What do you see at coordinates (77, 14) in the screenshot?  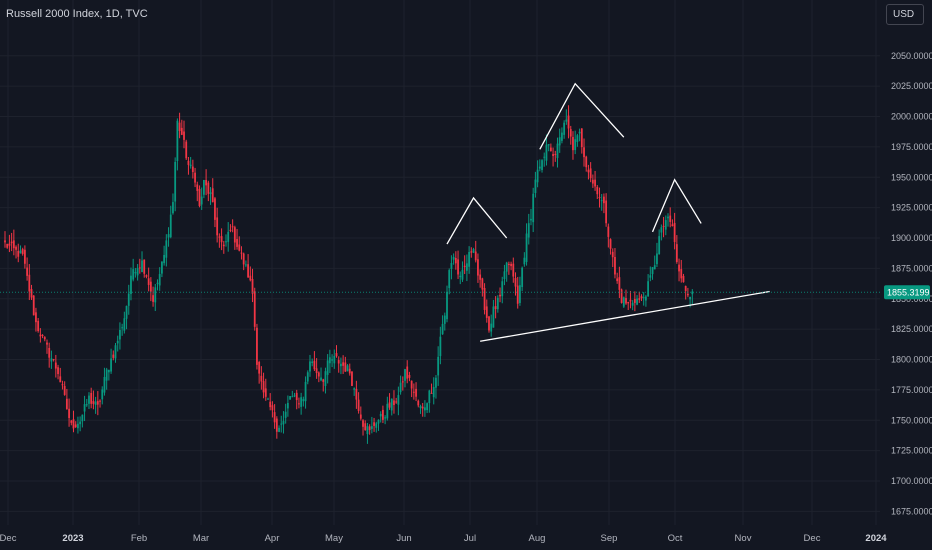 I see `symbol-title: Russell 2000 Index, 1D, TVC` at bounding box center [77, 14].